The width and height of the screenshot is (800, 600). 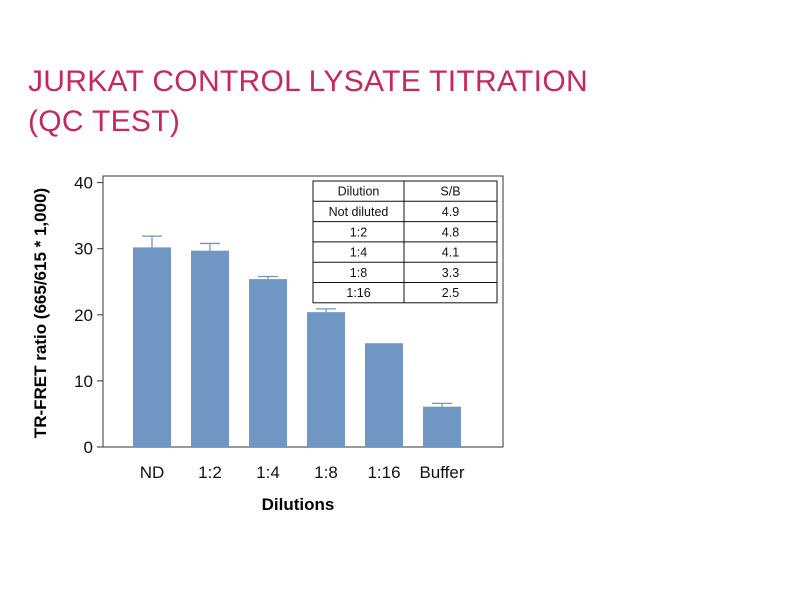 I want to click on table-cell: 2.5, so click(x=450, y=293).